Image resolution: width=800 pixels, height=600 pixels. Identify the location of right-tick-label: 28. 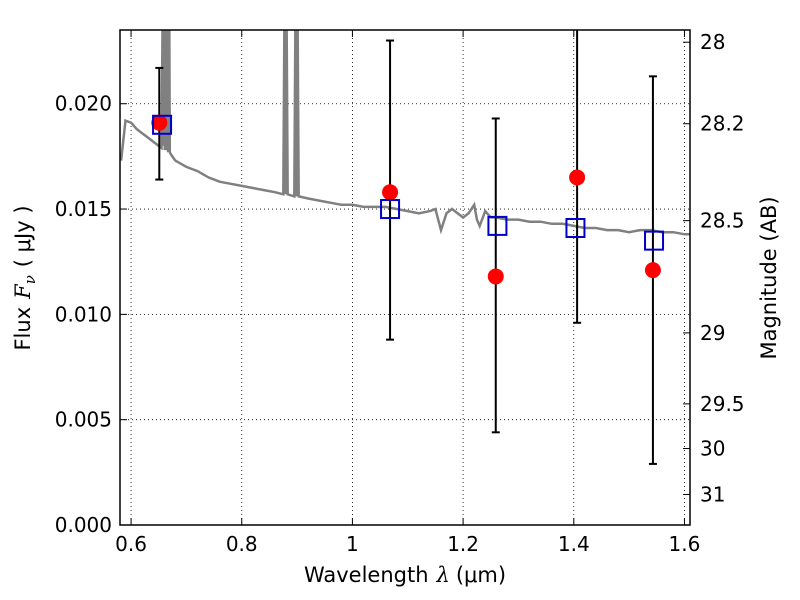
(712, 42).